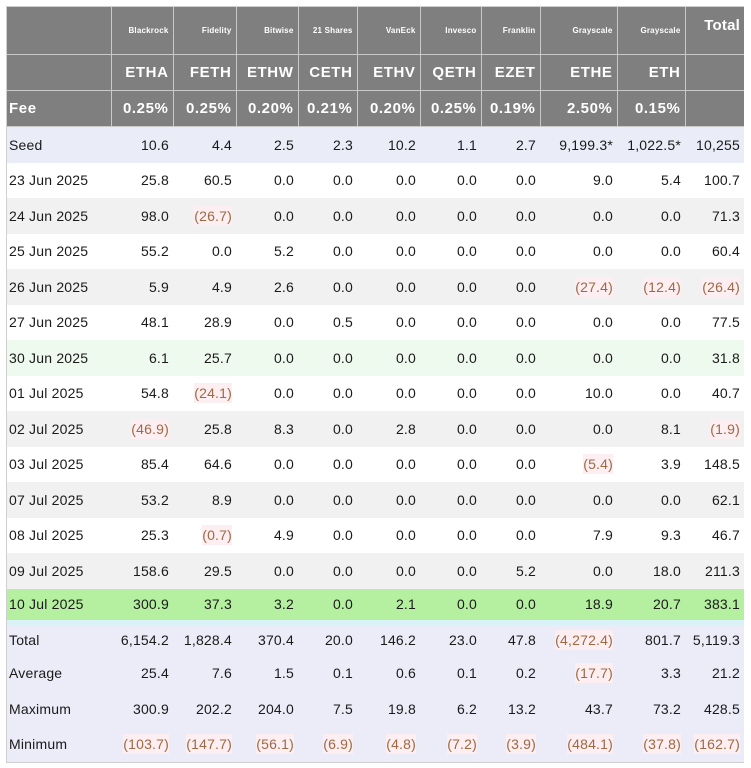  What do you see at coordinates (154, 535) in the screenshot?
I see `flow-value: 25.3` at bounding box center [154, 535].